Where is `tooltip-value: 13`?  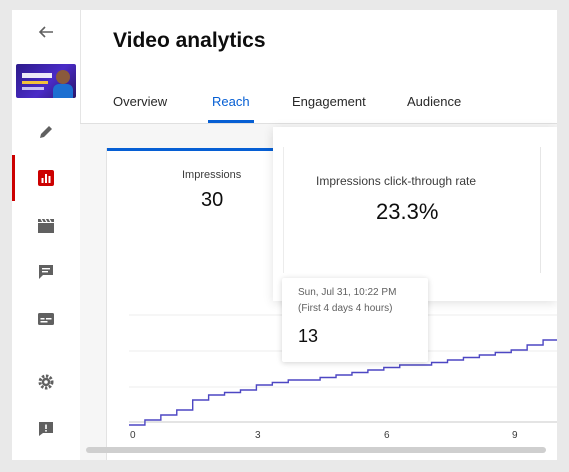
tooltip-value: 13 is located at coordinates (308, 336).